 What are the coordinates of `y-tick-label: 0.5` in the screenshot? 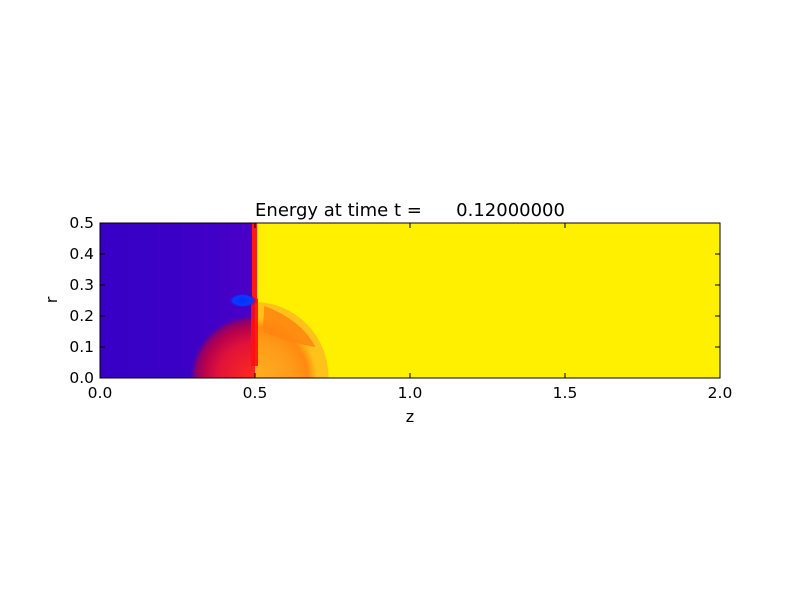 It's located at (81, 223).